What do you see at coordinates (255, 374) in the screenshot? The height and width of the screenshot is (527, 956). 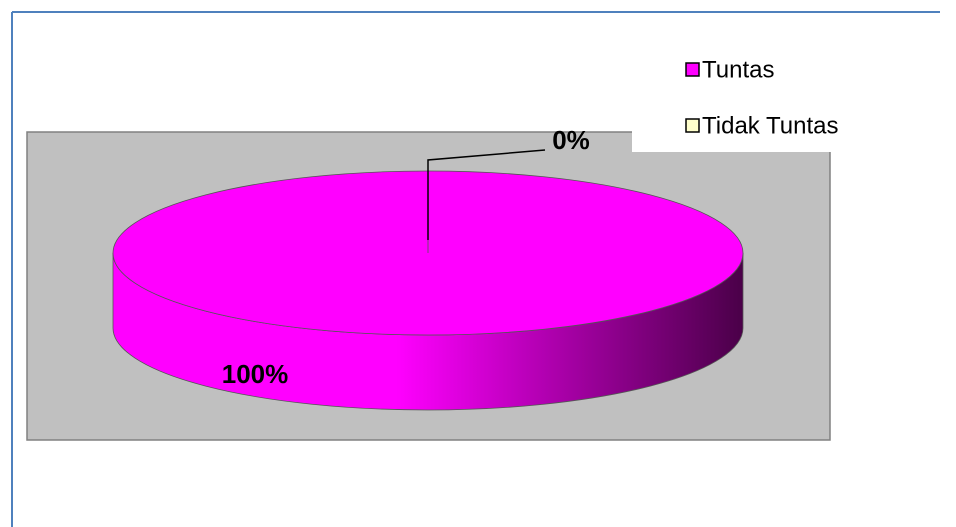 I see `data-label: 100%` at bounding box center [255, 374].